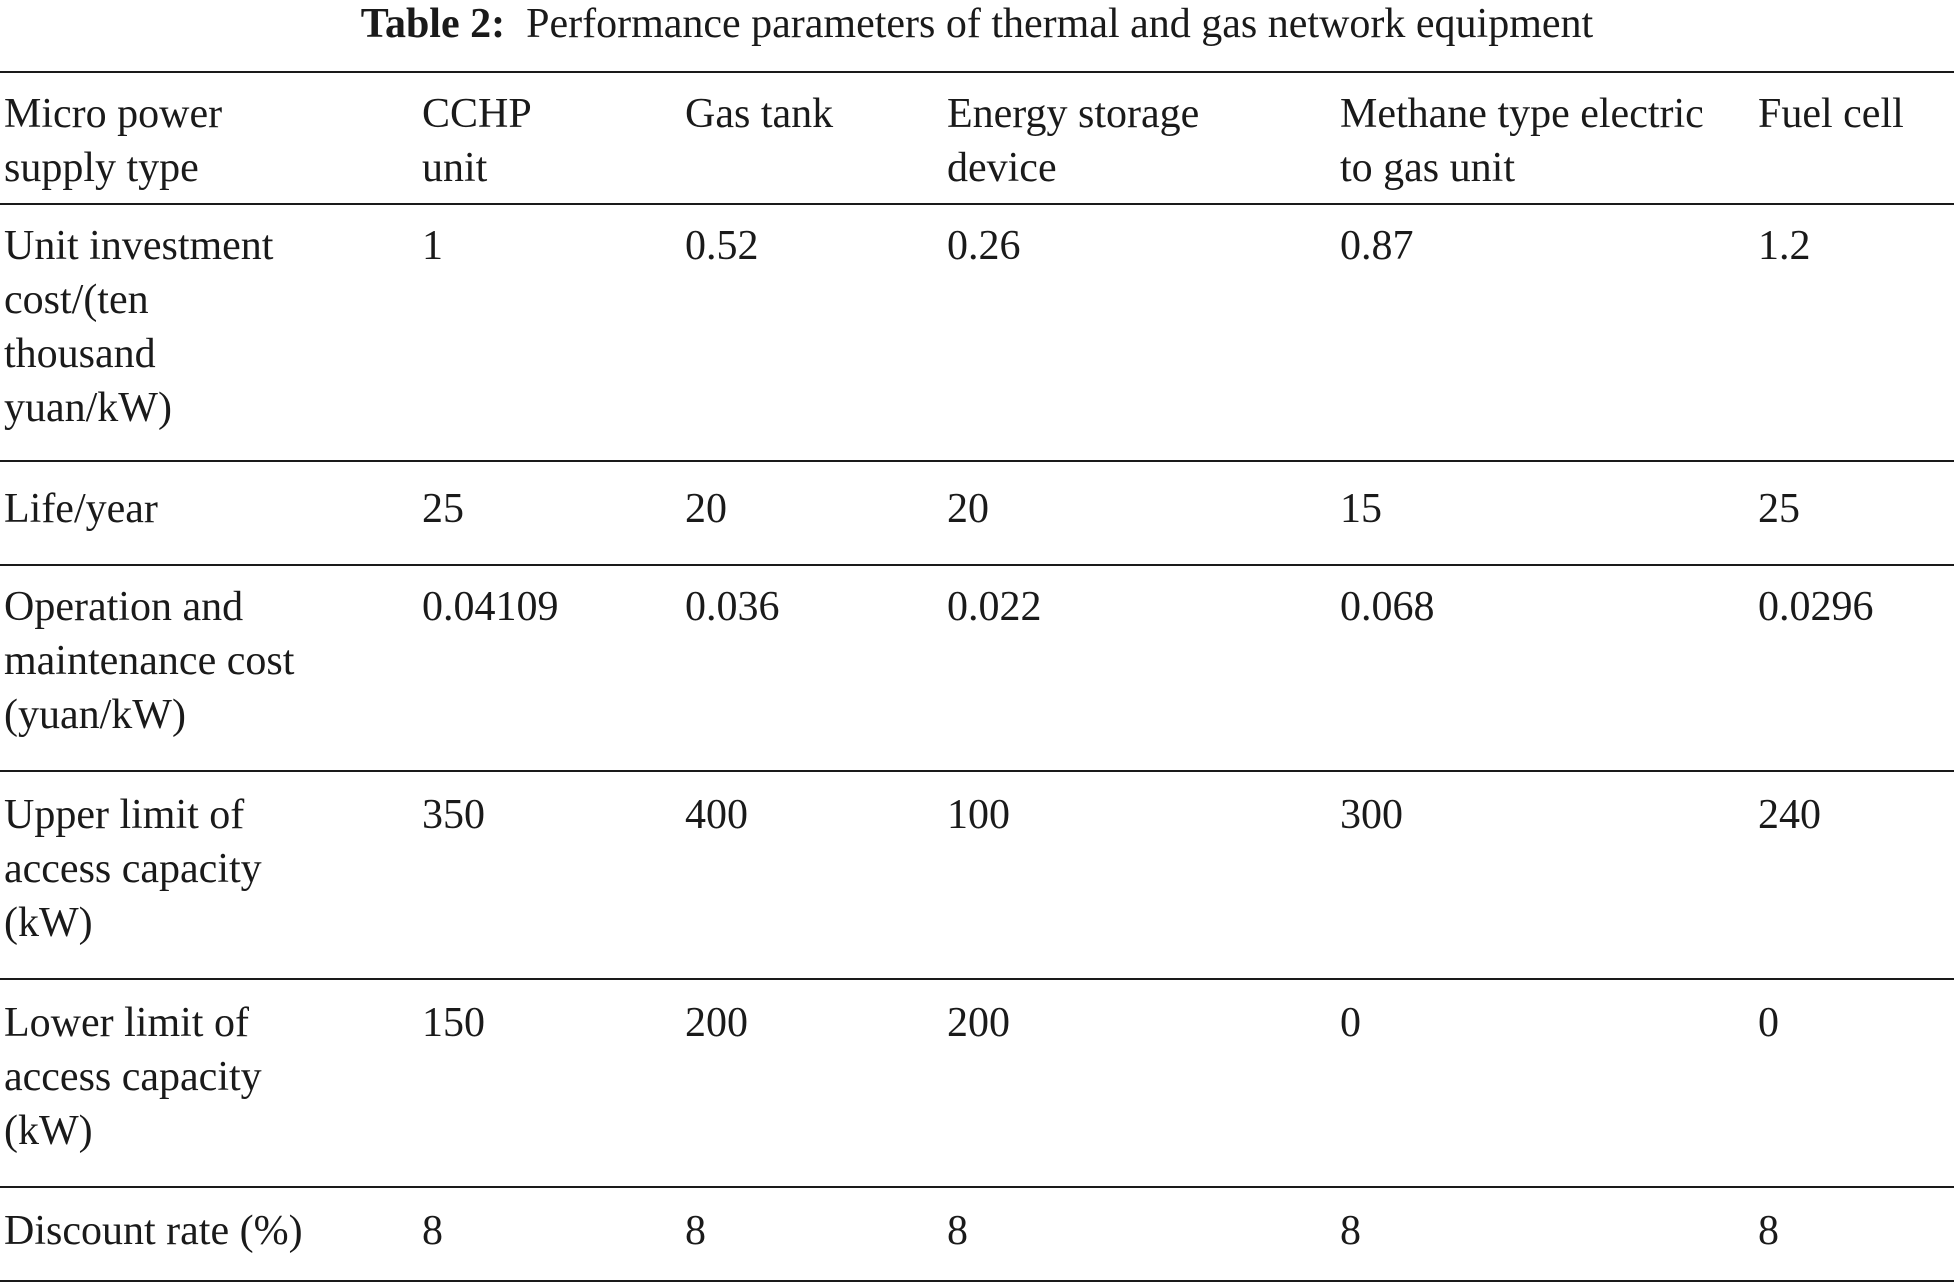  What do you see at coordinates (476, 141) in the screenshot?
I see `header-cell-cchp-unit: CCHP unit` at bounding box center [476, 141].